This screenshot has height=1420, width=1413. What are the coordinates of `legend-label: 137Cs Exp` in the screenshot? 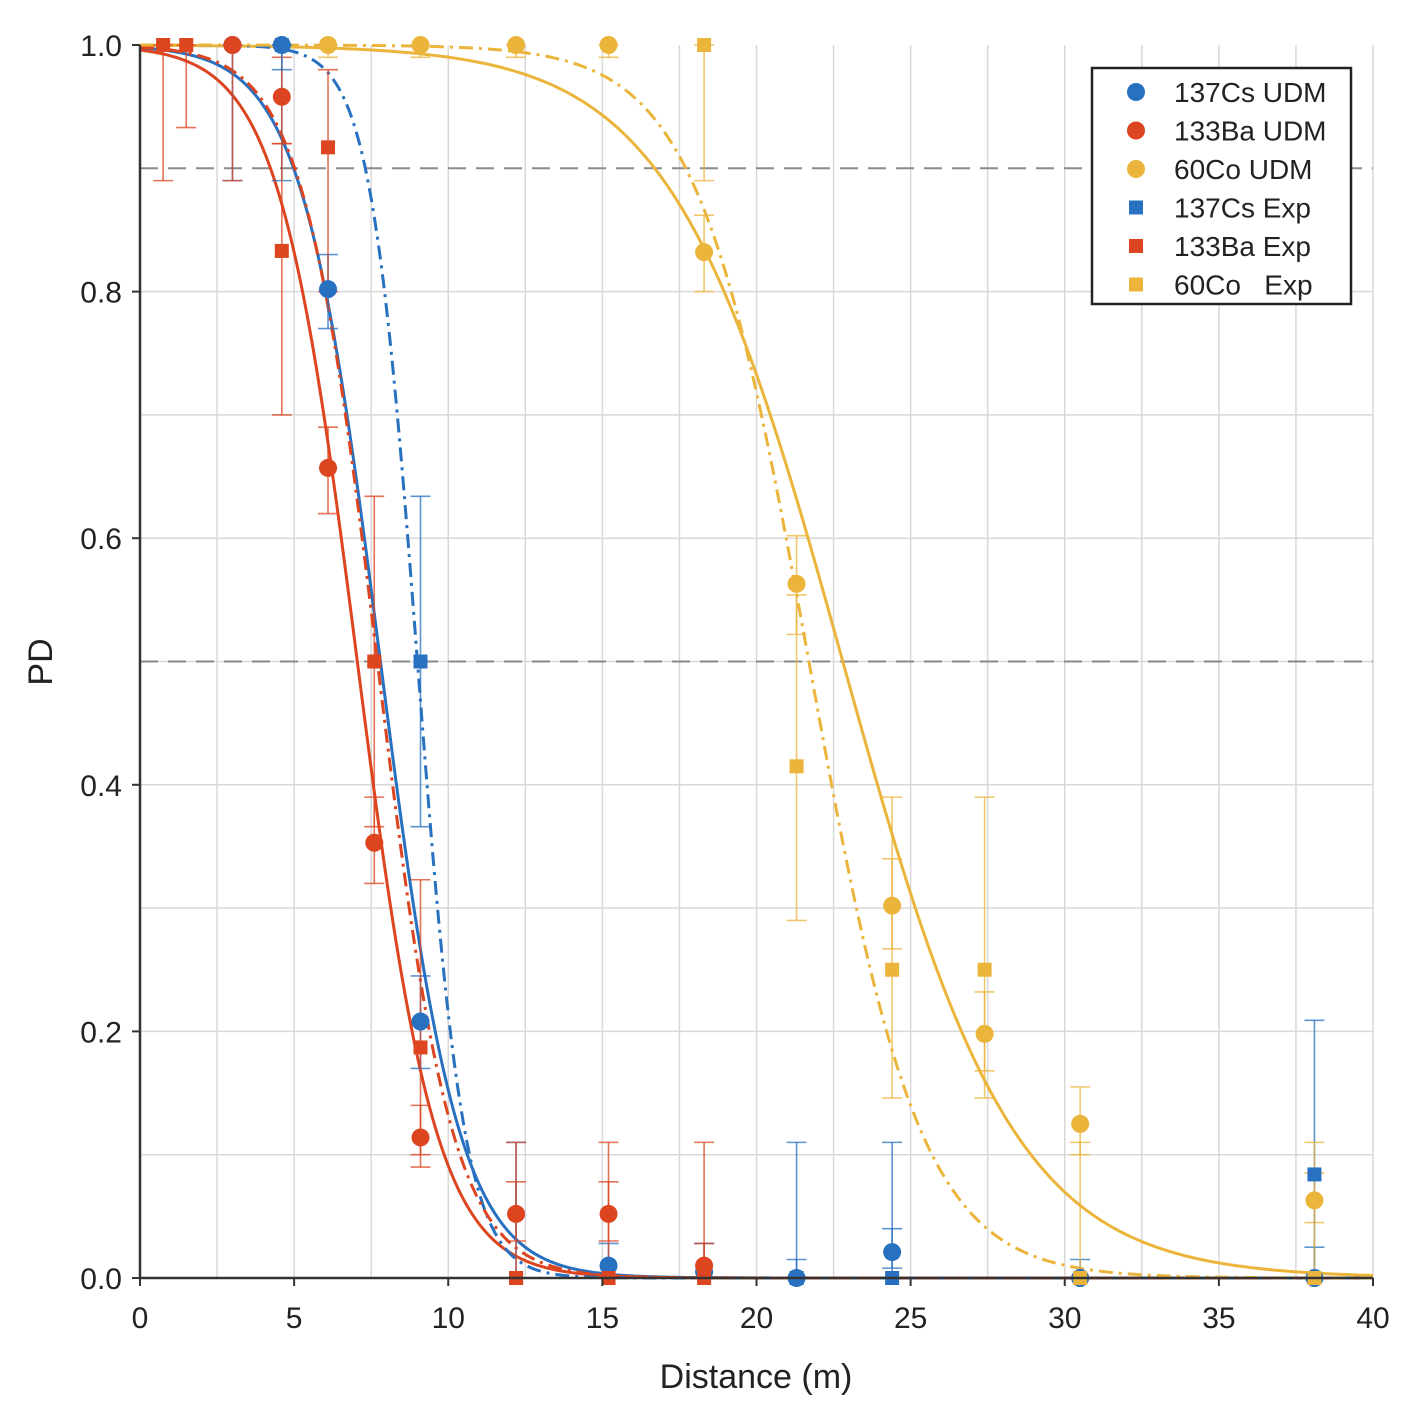 It's located at (1242, 208).